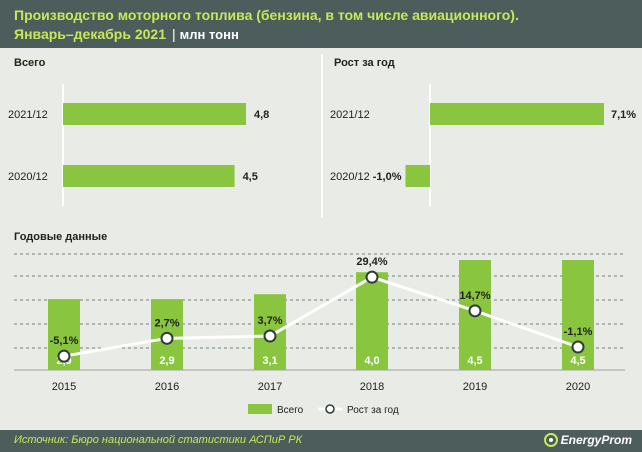 The height and width of the screenshot is (452, 642). Describe the element at coordinates (350, 177) in the screenshot. I see `growth-category-label: 2020/12` at that location.